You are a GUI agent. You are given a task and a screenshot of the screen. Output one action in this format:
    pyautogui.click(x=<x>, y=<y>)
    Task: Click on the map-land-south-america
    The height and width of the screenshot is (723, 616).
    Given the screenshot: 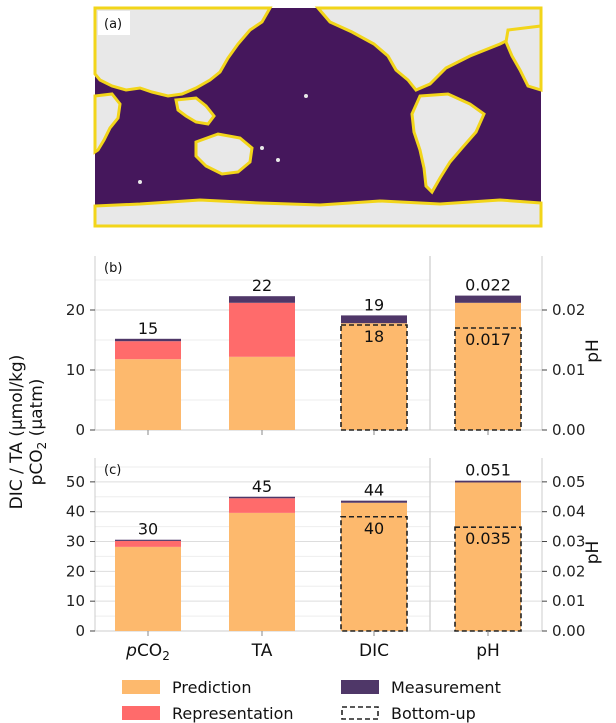 What is the action you would take?
    pyautogui.click(x=448, y=143)
    